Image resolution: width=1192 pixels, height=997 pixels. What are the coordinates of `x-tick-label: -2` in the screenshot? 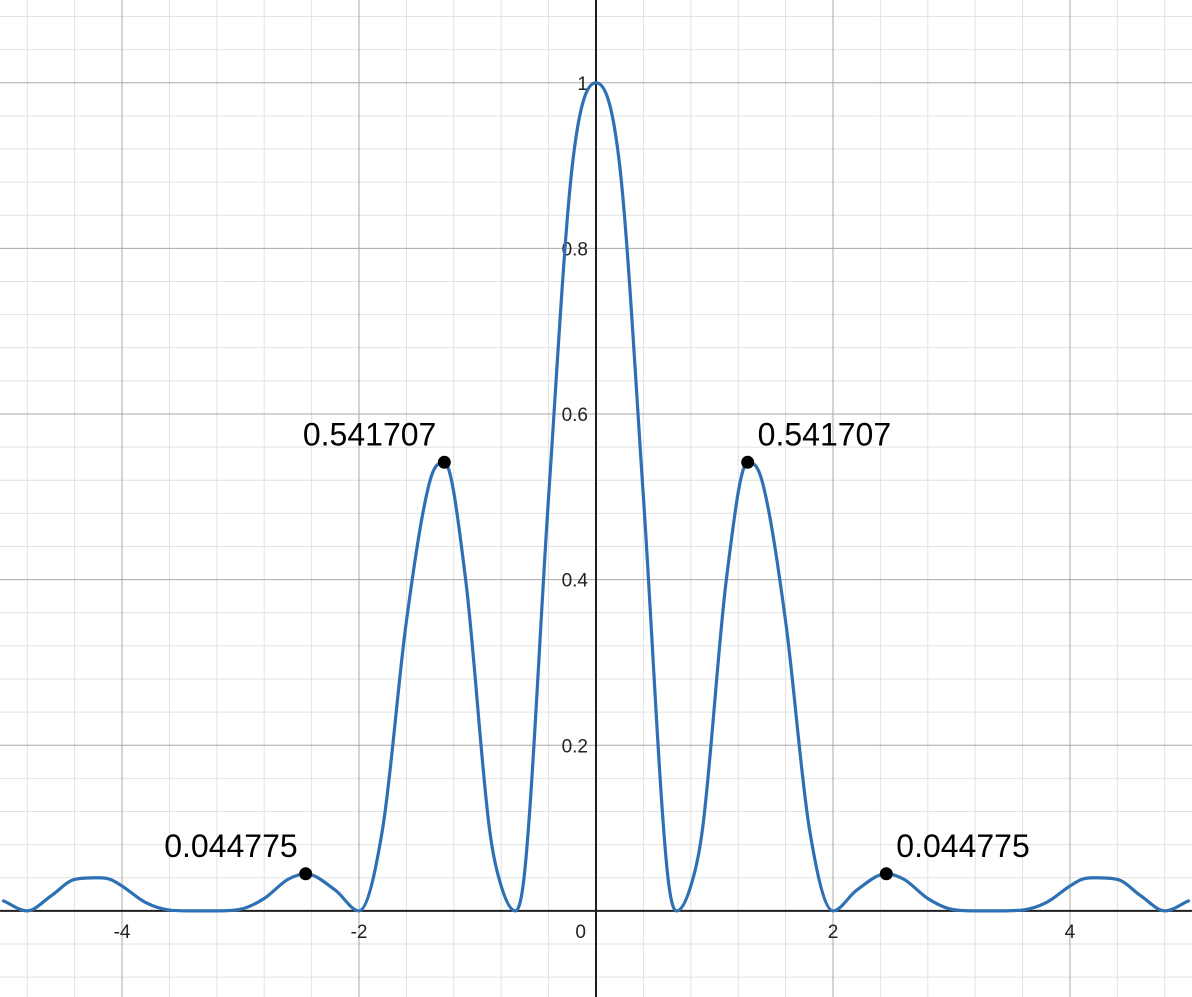 It's located at (359, 932).